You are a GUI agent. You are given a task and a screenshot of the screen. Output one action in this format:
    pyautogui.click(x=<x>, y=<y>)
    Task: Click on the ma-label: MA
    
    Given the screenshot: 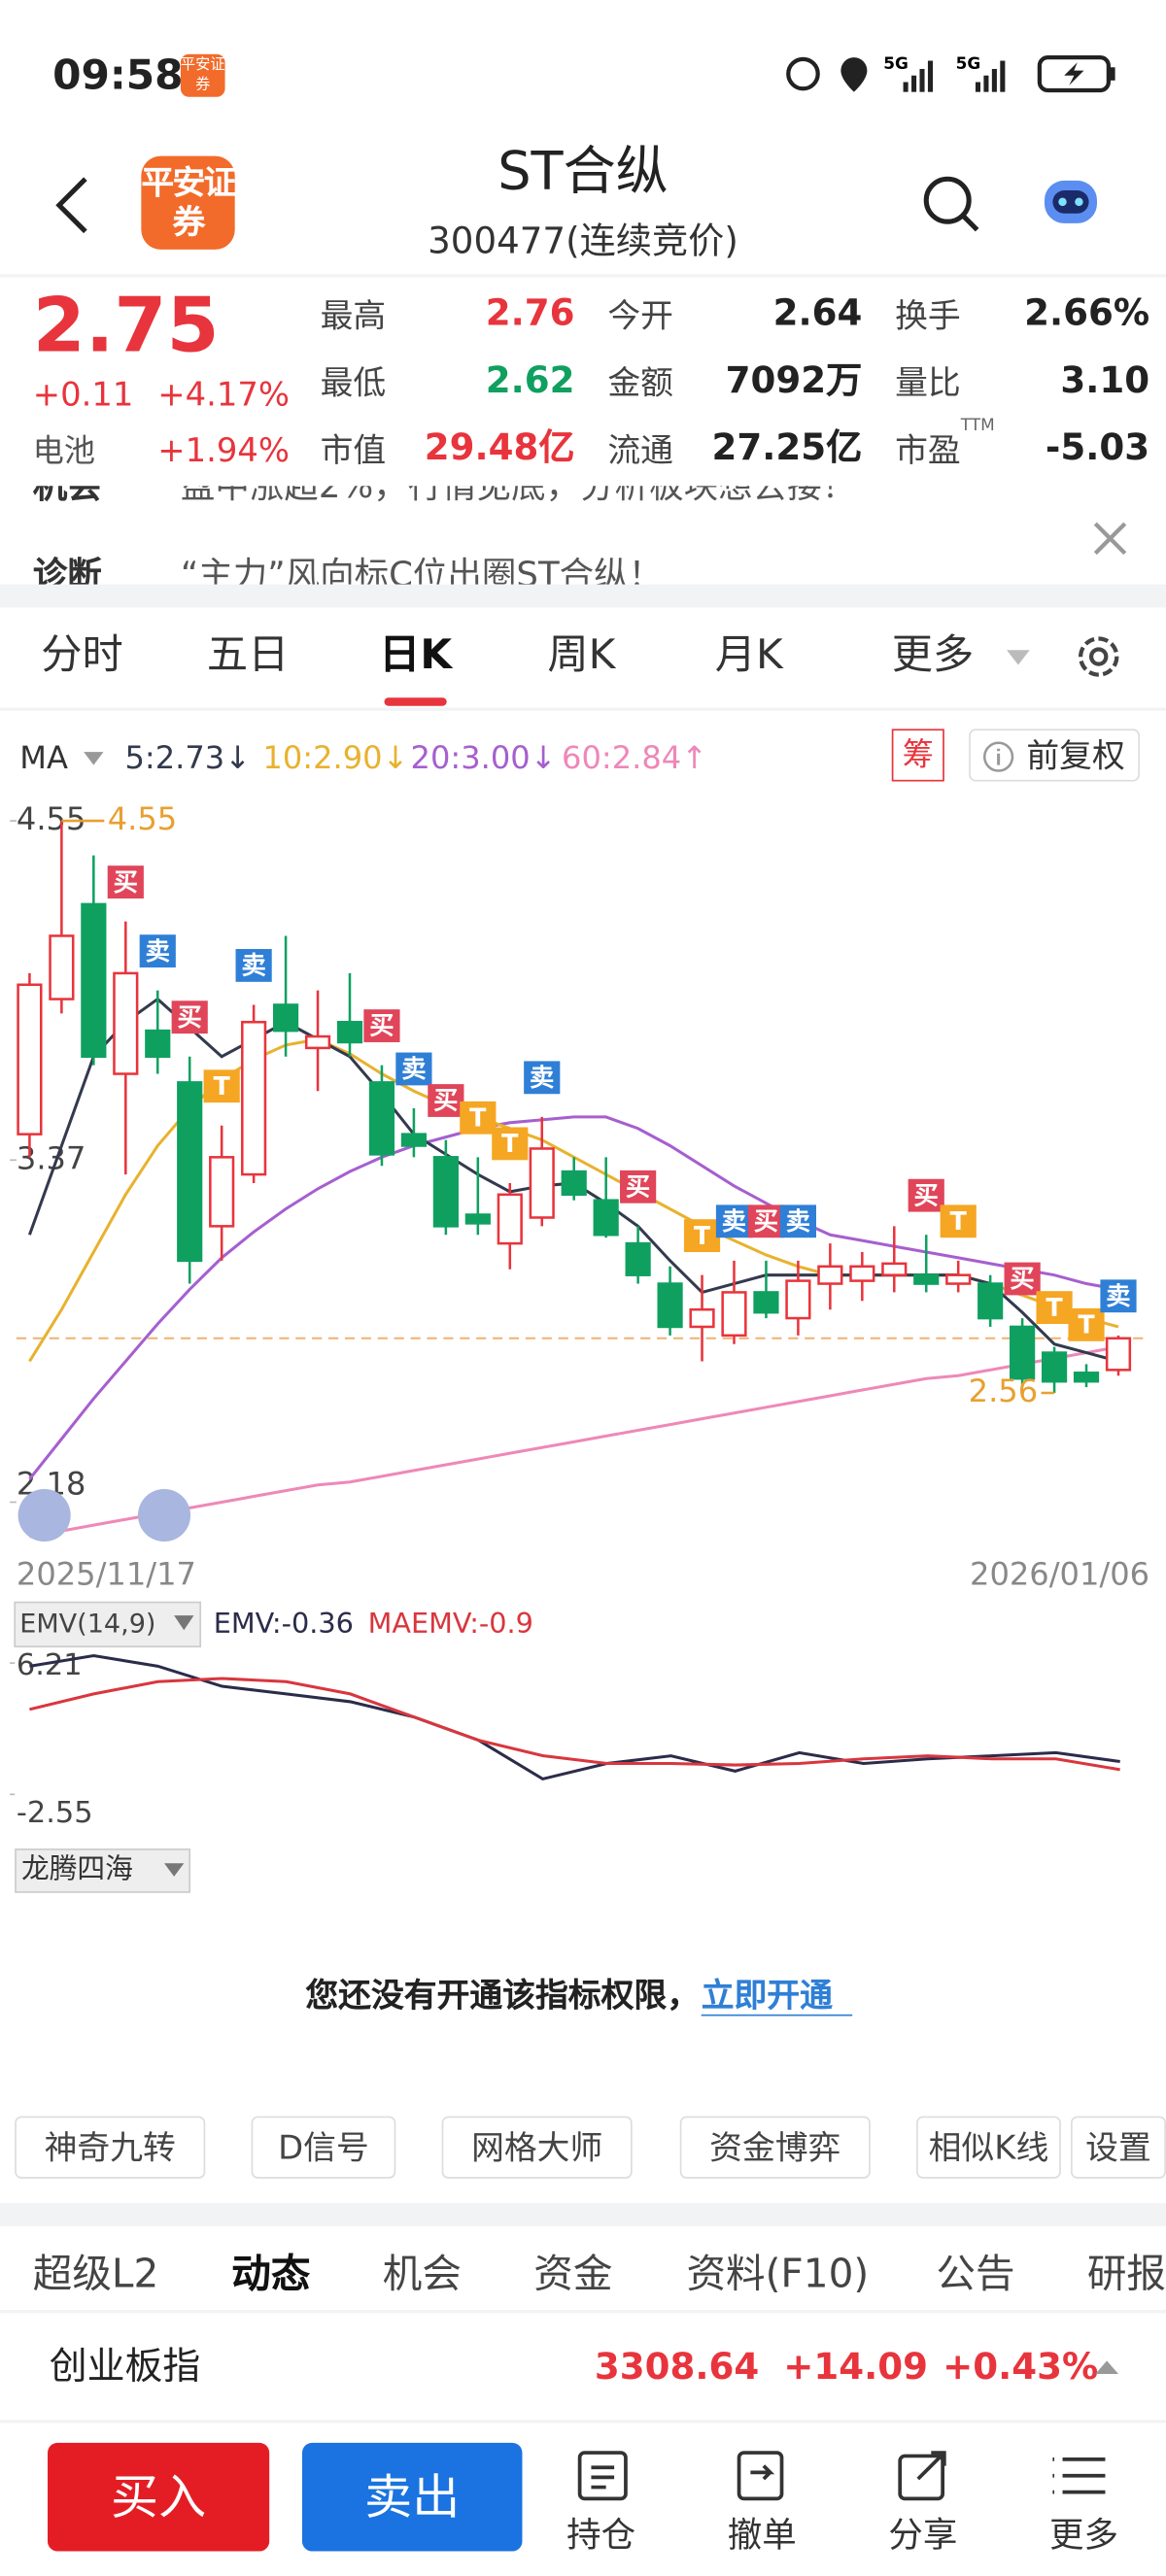 What is the action you would take?
    pyautogui.click(x=43, y=758)
    